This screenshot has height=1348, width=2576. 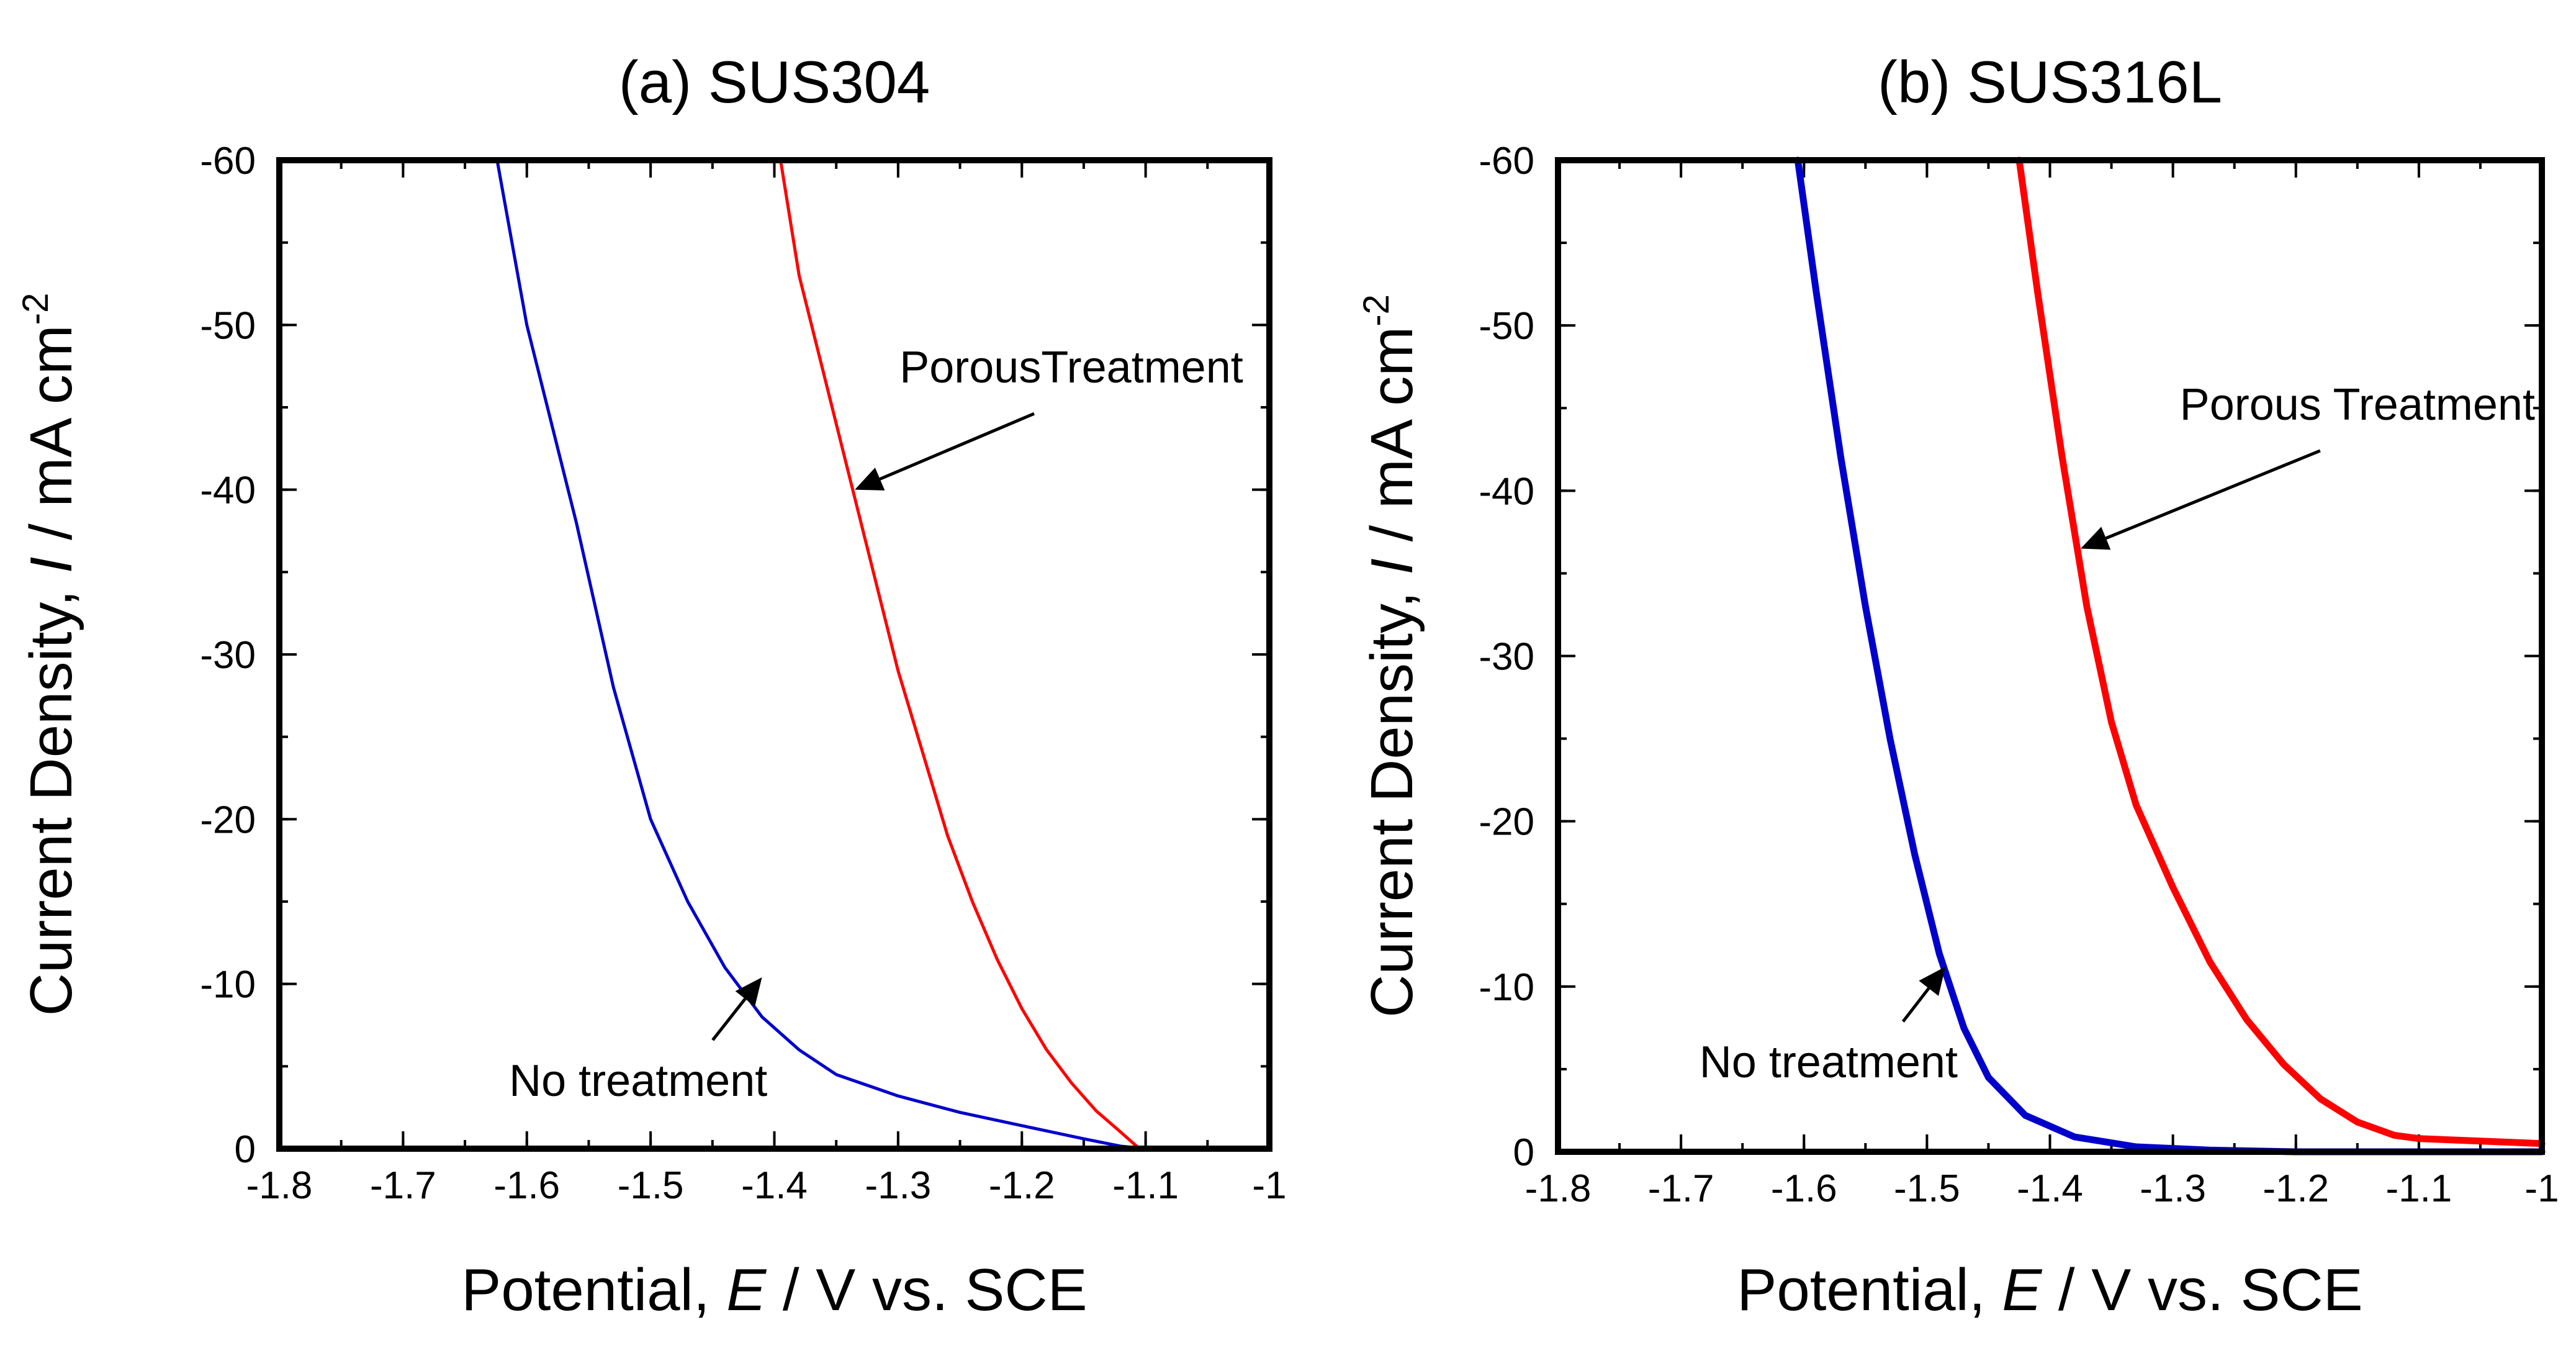 I want to click on x-axis-label-b: Potential, E / V vs. SCE, so click(x=2049, y=1290).